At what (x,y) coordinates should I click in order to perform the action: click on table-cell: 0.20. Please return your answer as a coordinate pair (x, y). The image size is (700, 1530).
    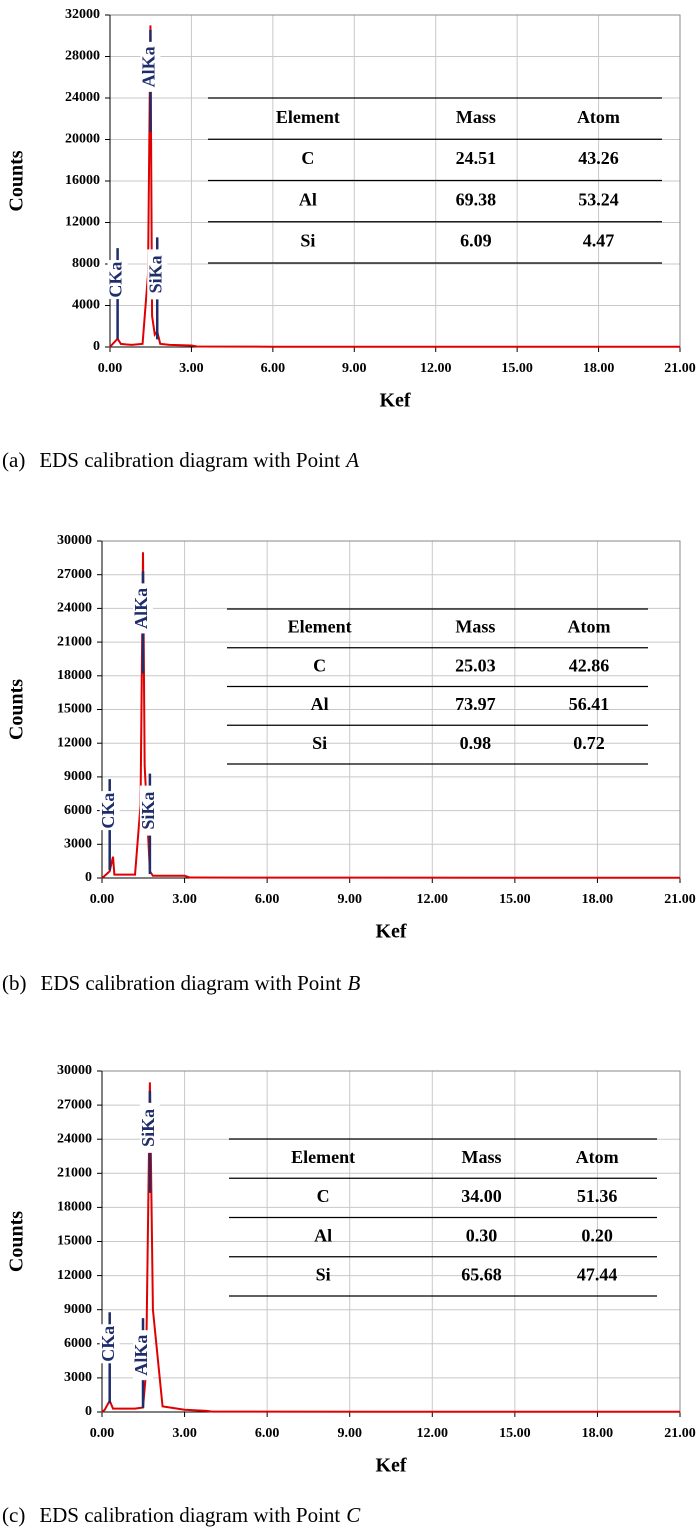
    Looking at the image, I should click on (597, 1235).